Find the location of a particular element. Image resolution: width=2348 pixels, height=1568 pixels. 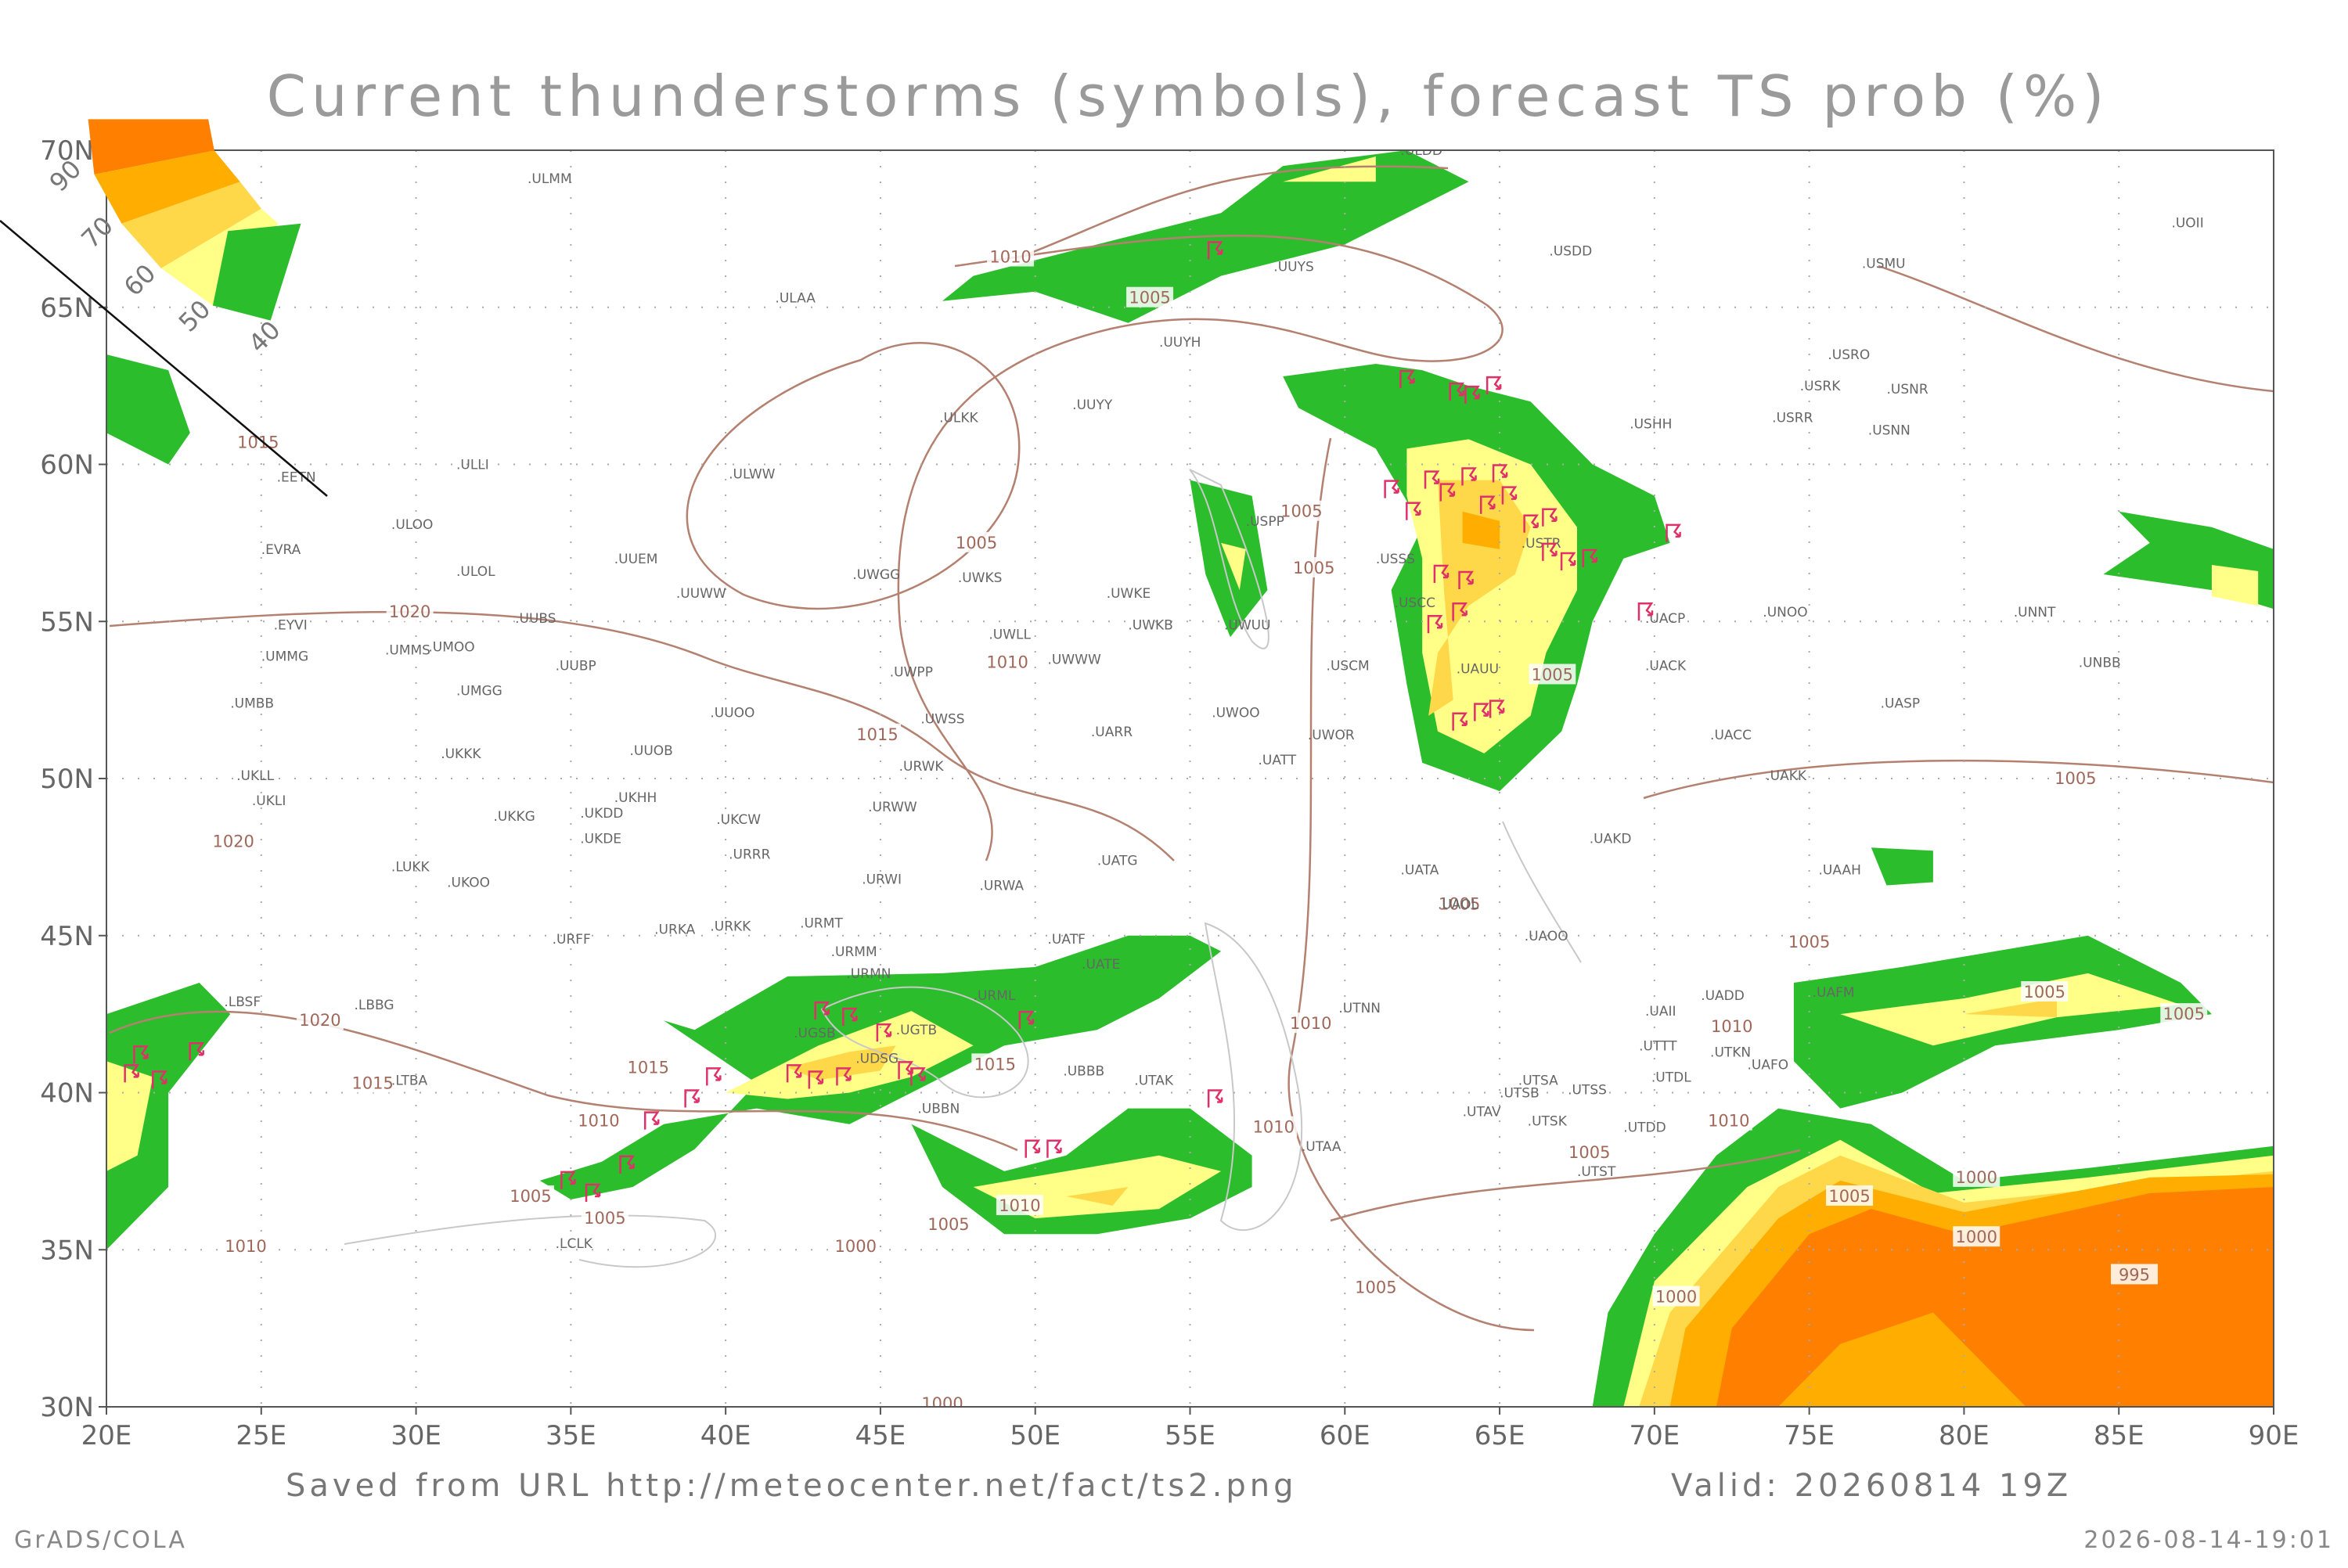

station-label: .URMT is located at coordinates (821, 924).